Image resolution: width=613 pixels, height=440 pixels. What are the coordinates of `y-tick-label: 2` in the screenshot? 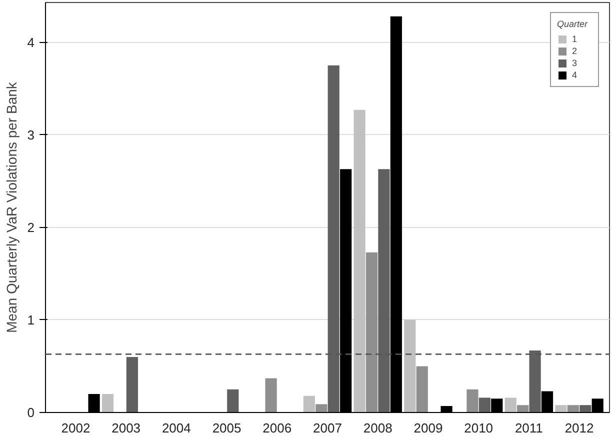 It's located at (31, 227).